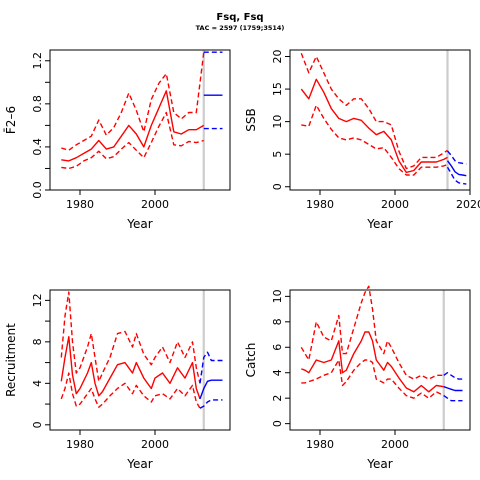 This screenshot has width=480, height=480. What do you see at coordinates (453, 376) in the screenshot?
I see `catch-forecast-upper-line` at bounding box center [453, 376].